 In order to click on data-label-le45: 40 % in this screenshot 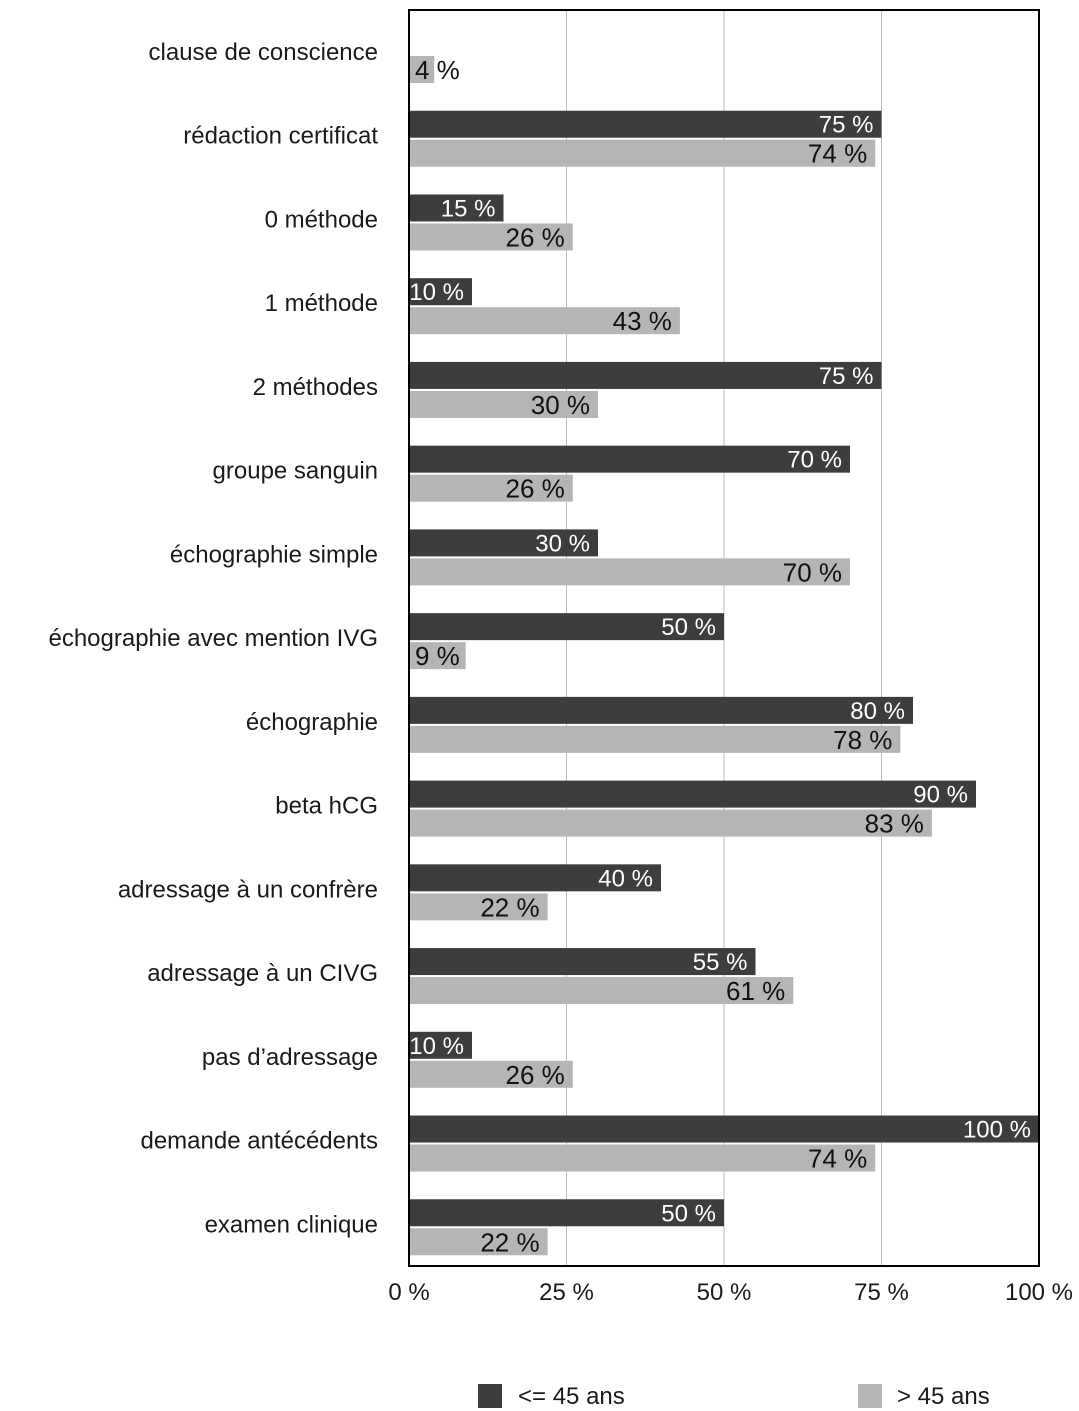, I will do `click(625, 878)`.